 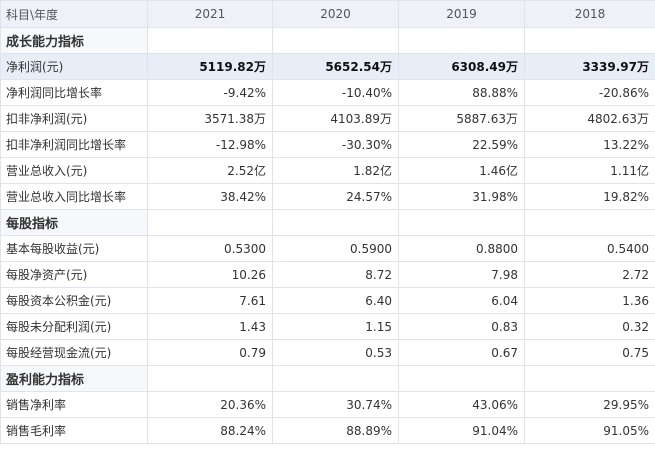 I want to click on value-cell: 4103.89万, so click(x=335, y=118).